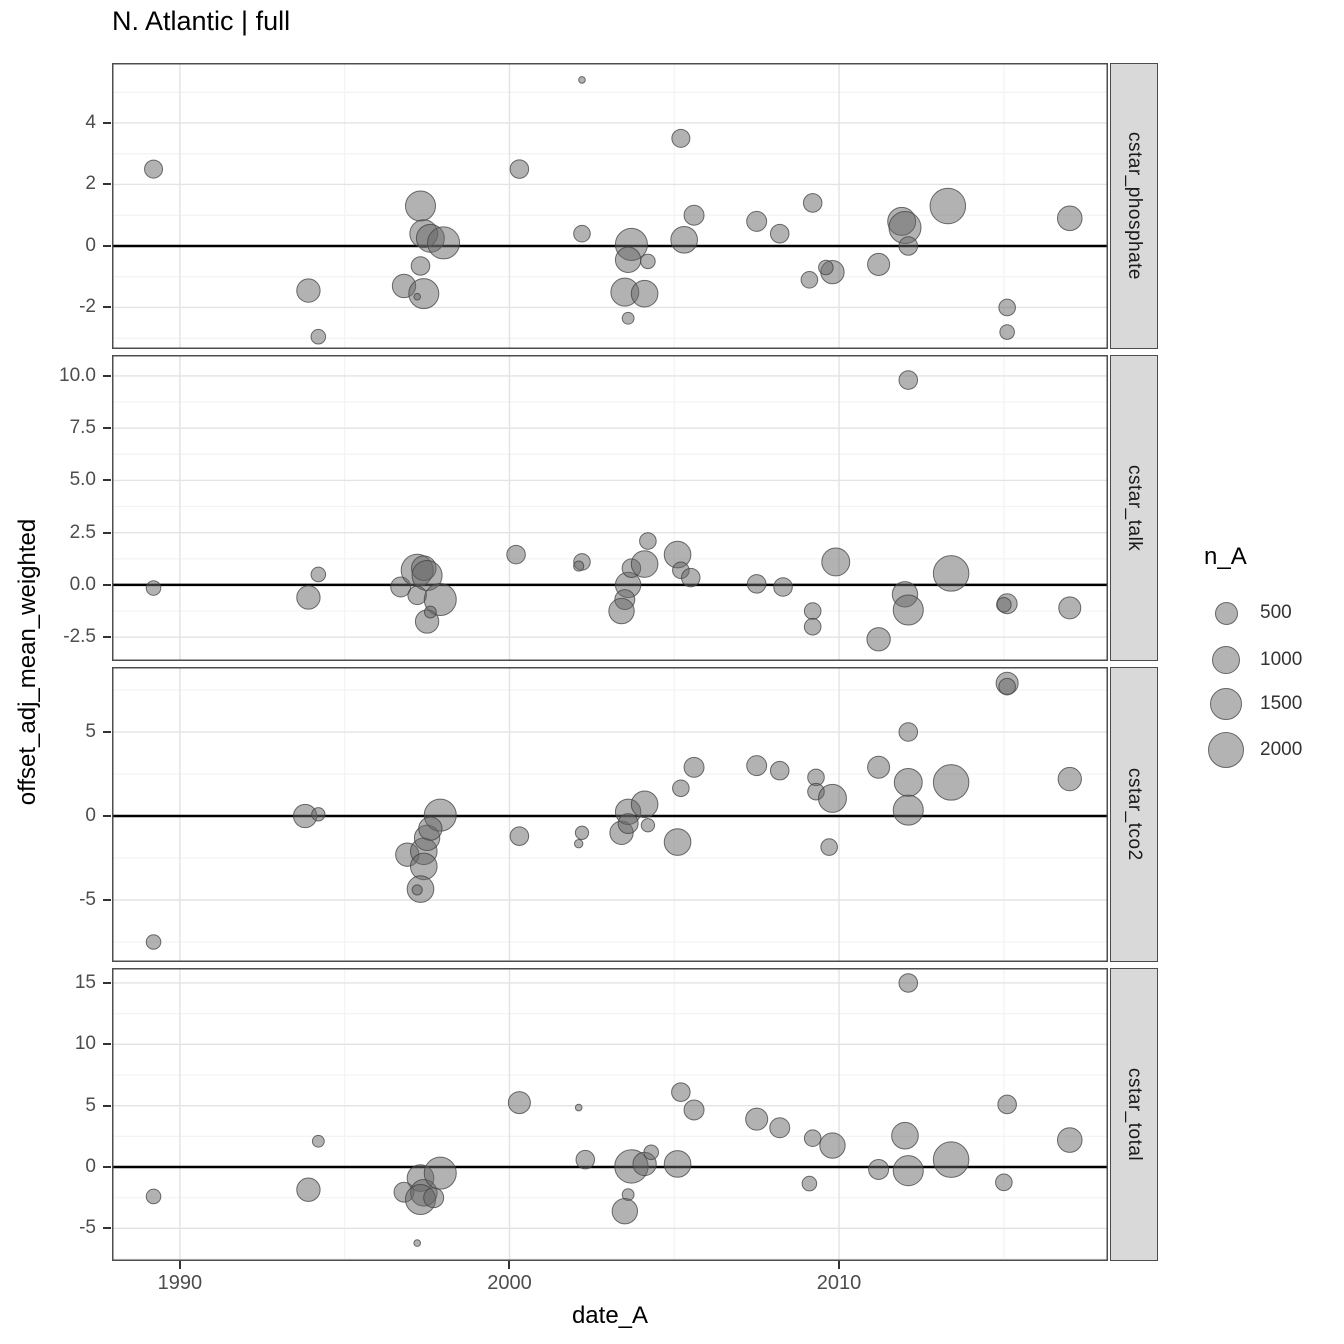 The height and width of the screenshot is (1344, 1344). I want to click on facet-strip-label: cstar_total, so click(1134, 1114).